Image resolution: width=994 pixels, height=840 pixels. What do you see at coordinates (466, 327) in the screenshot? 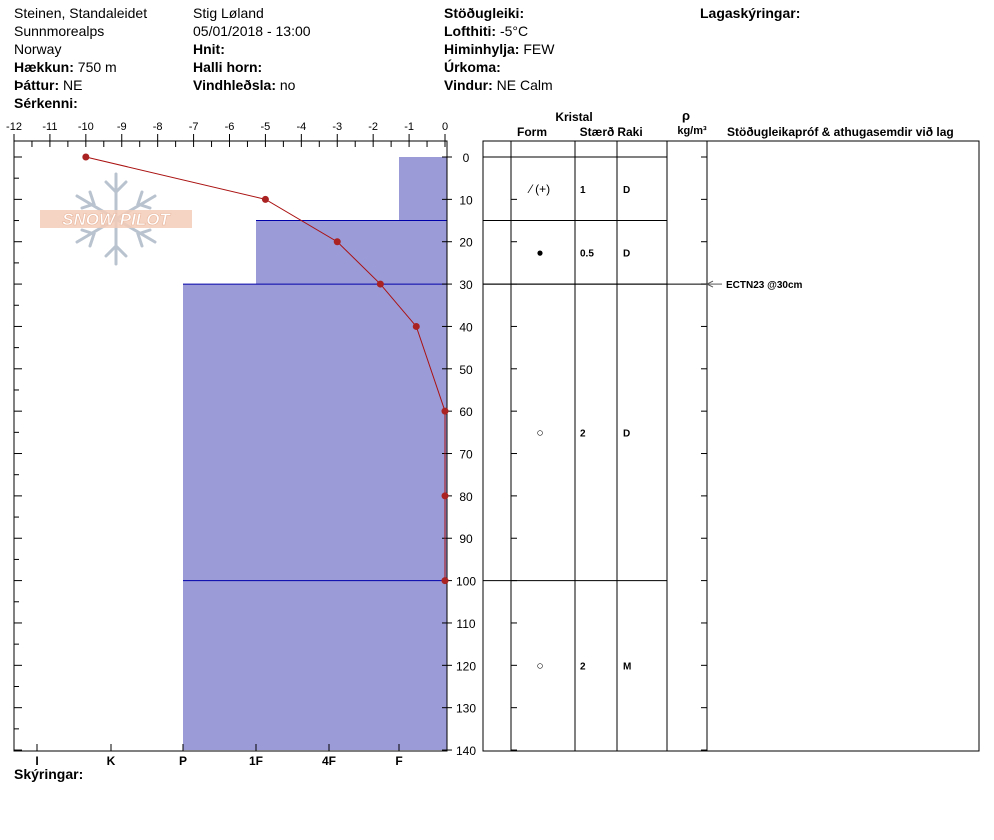
I see `depth-tick-label: 40` at bounding box center [466, 327].